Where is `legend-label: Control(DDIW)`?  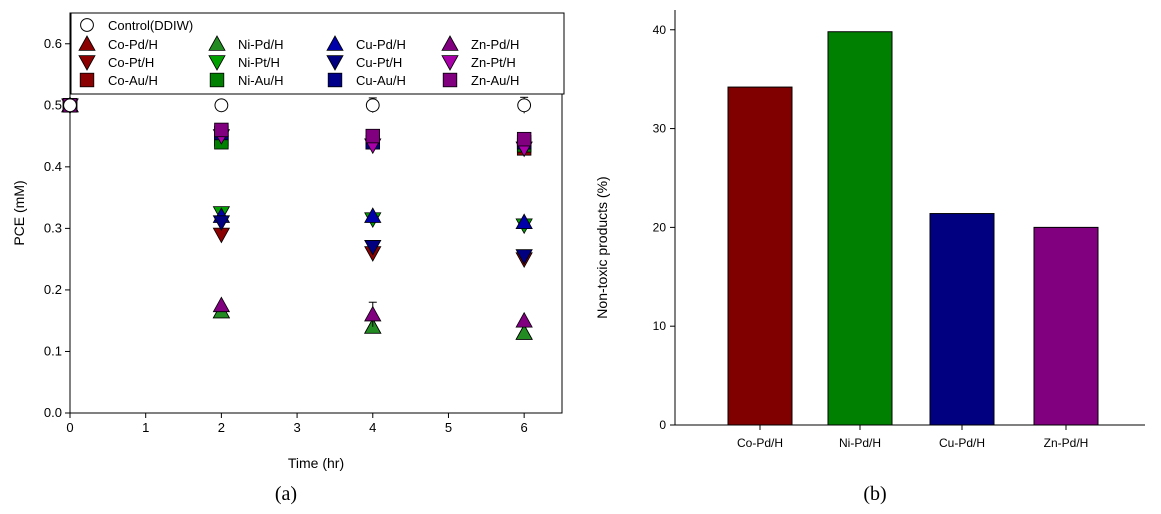 legend-label: Control(DDIW) is located at coordinates (150, 25).